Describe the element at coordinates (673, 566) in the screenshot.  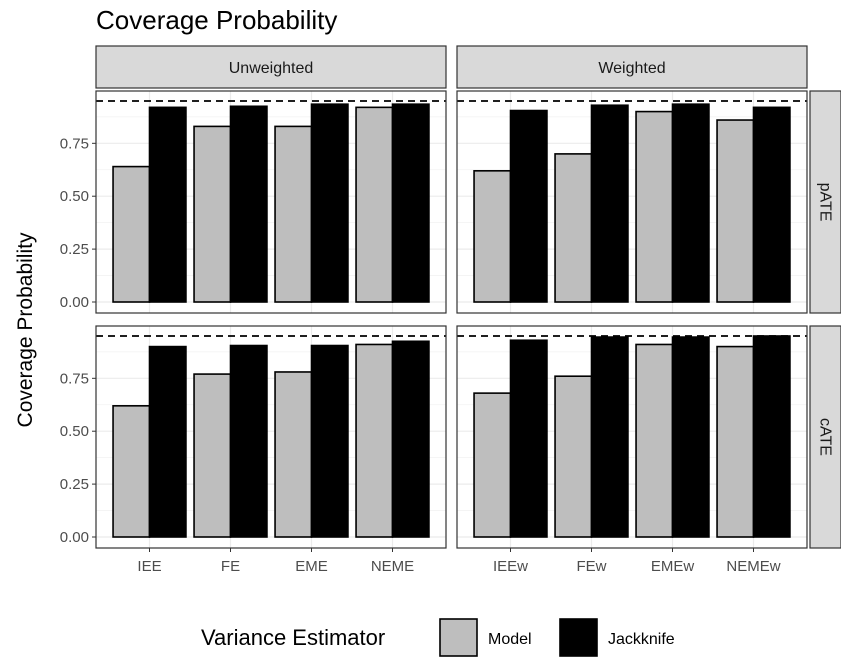
I see `x-tick-label: EMEw` at that location.